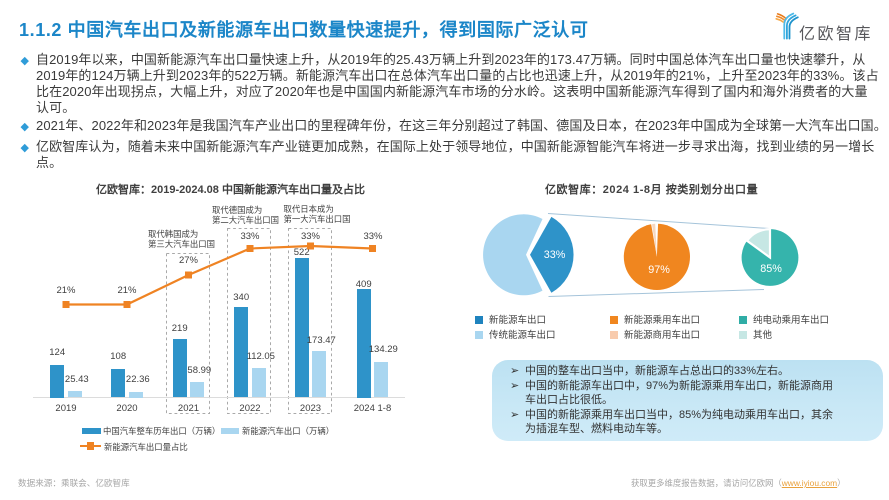  I want to click on svg-text: 85%, so click(771, 269).